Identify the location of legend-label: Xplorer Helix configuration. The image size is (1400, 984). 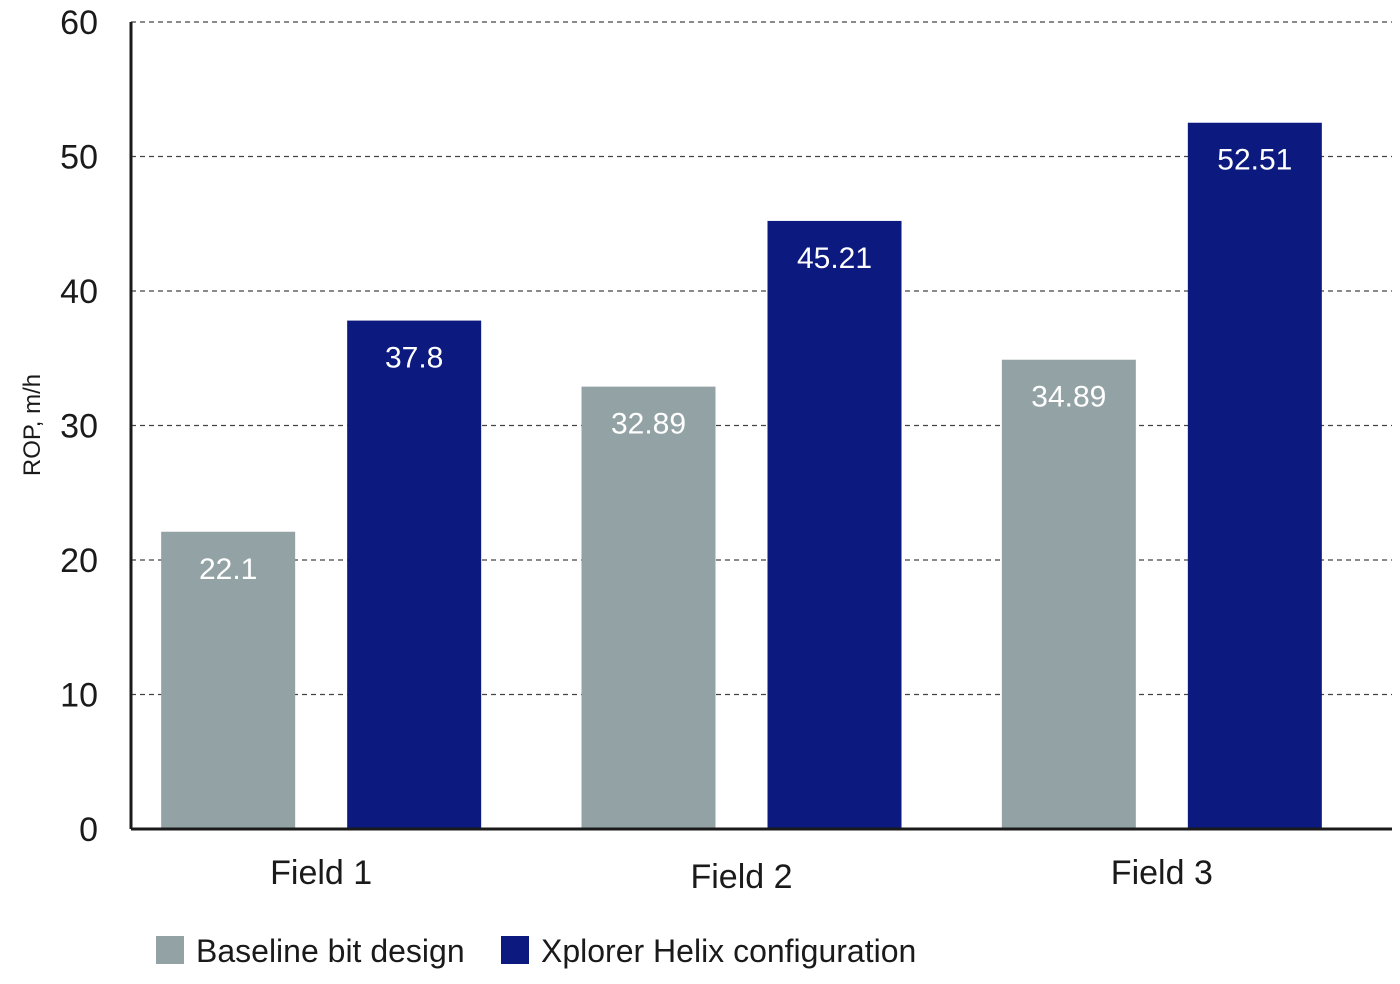
(728, 951).